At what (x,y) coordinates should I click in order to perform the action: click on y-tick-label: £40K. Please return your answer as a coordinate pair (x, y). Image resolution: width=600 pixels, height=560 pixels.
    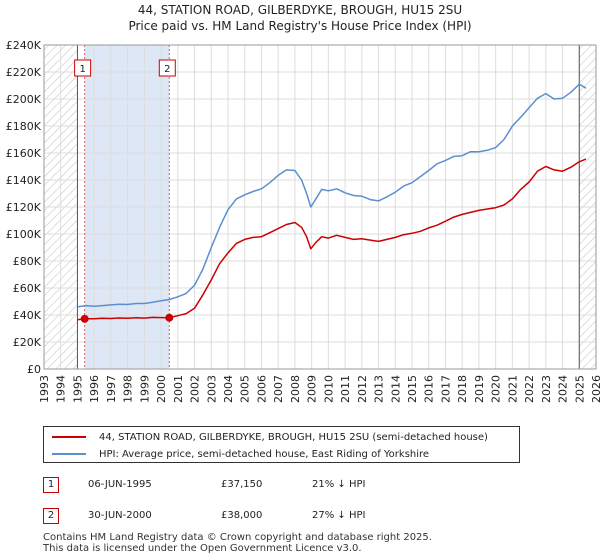
    Looking at the image, I should click on (27, 315).